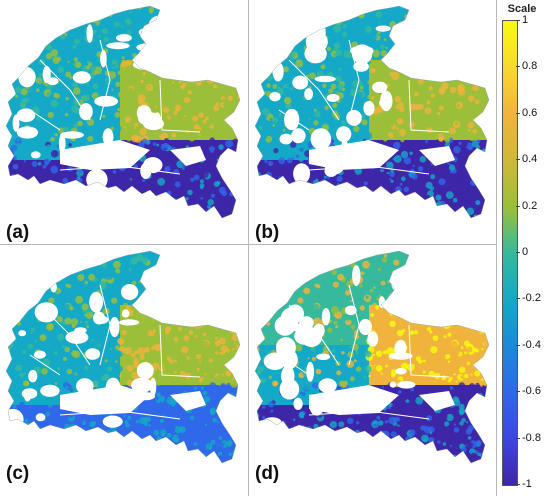 This screenshot has height=496, width=550. What do you see at coordinates (525, 252) in the screenshot?
I see `colorbar-tick-label: 0` at bounding box center [525, 252].